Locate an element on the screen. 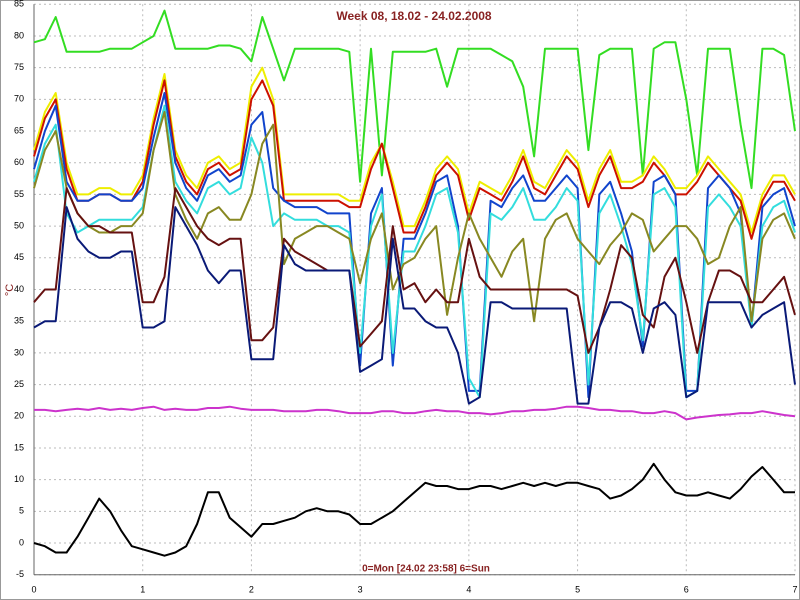 Image resolution: width=800 pixels, height=600 pixels. annotation: 0=Mon [24.02 23:58] 6=Sun is located at coordinates (426, 569).